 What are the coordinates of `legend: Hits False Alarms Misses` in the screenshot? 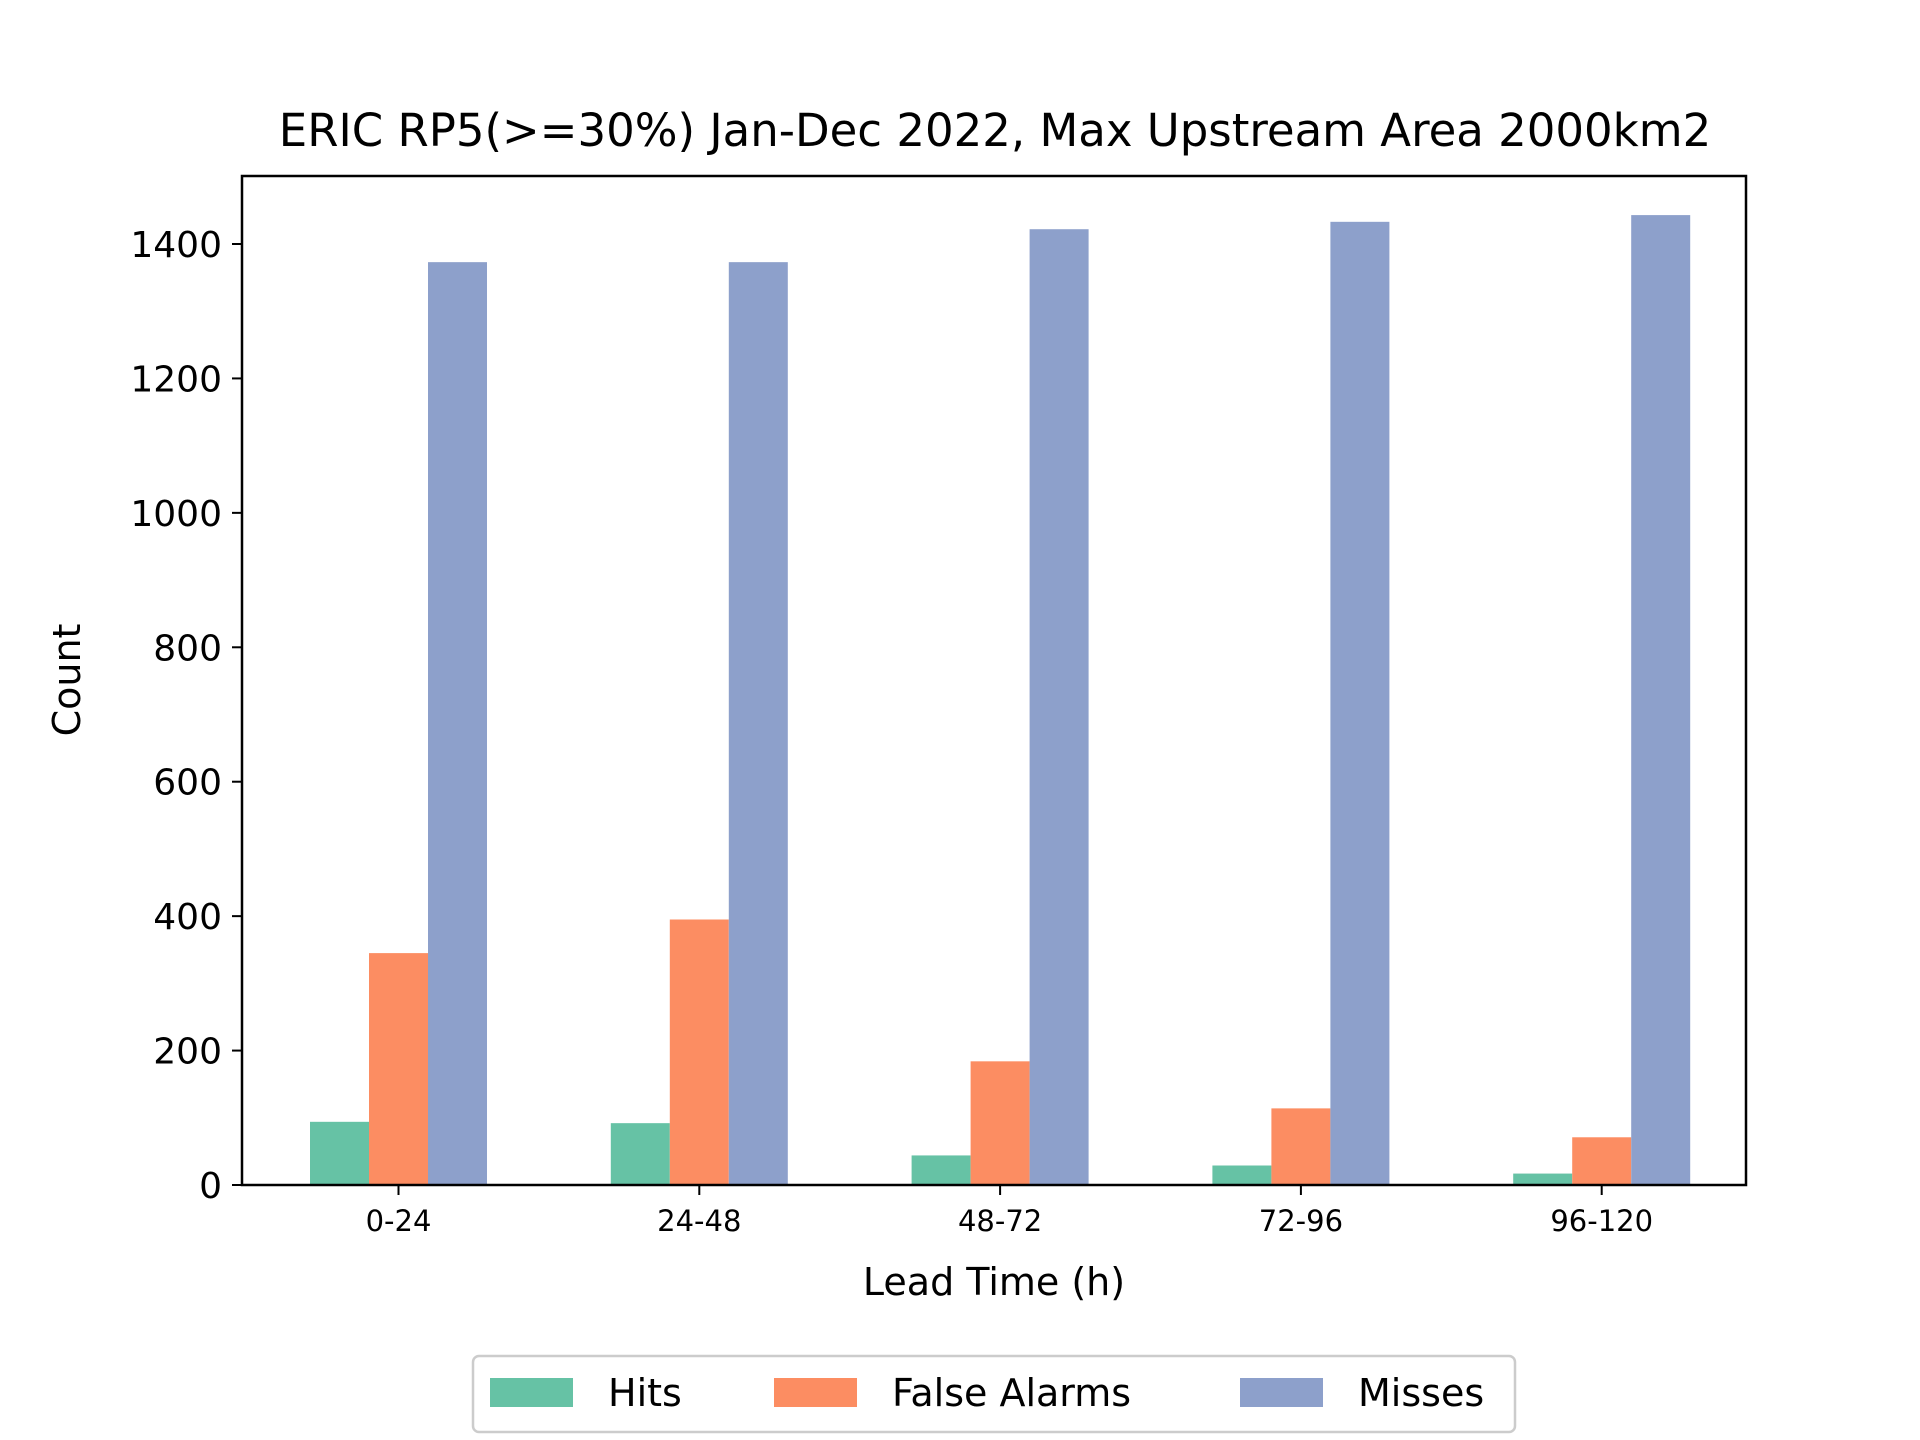 It's located at (994, 1394).